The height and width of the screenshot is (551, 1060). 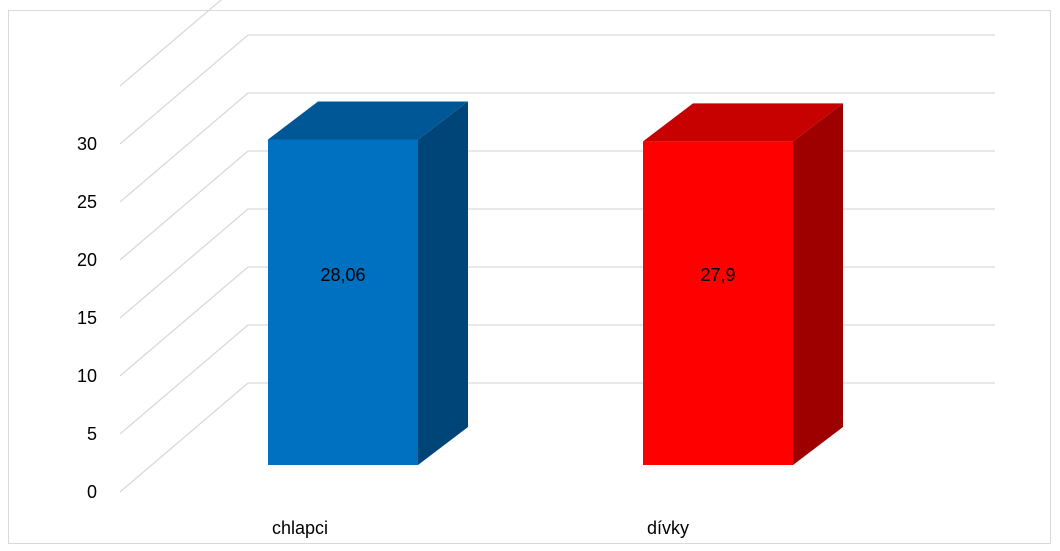 I want to click on y-tick-label: 30, so click(x=87, y=144).